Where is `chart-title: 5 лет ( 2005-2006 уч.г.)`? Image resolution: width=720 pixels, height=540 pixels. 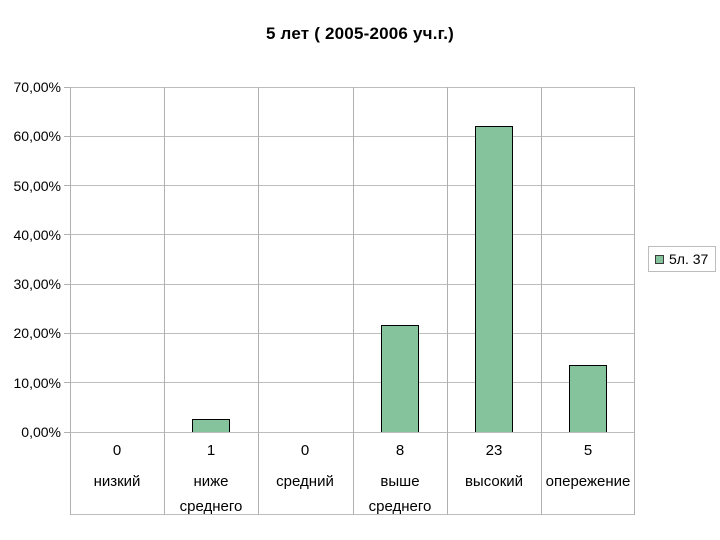
chart-title: 5 лет ( 2005-2006 уч.г.) is located at coordinates (360, 33).